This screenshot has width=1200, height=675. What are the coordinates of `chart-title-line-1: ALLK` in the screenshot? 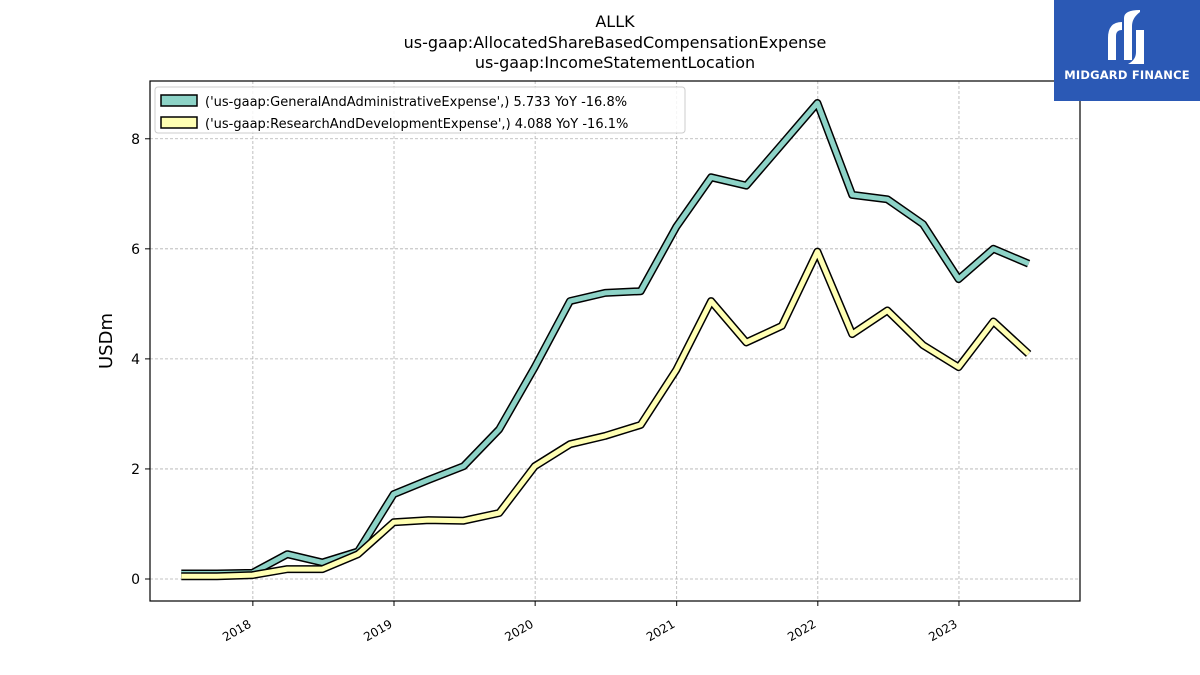 It's located at (615, 21).